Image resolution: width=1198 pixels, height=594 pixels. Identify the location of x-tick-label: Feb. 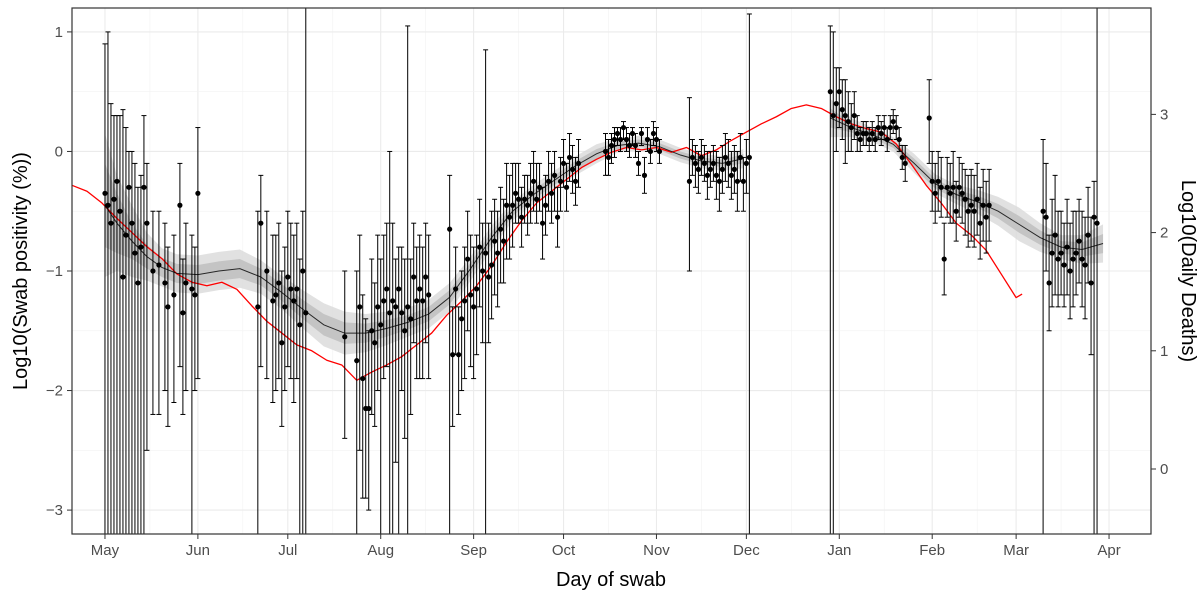
(932, 550).